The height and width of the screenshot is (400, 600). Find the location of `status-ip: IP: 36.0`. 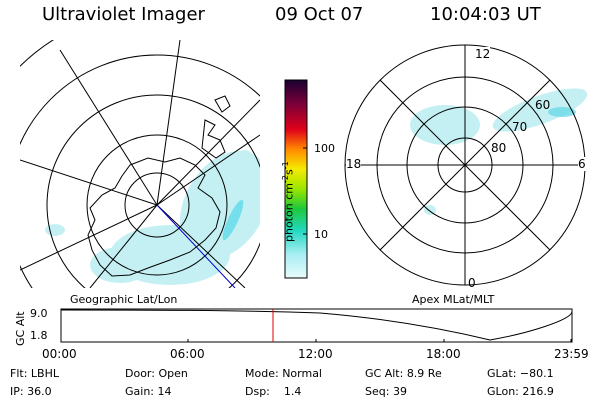

status-ip: IP: 36.0 is located at coordinates (31, 391).